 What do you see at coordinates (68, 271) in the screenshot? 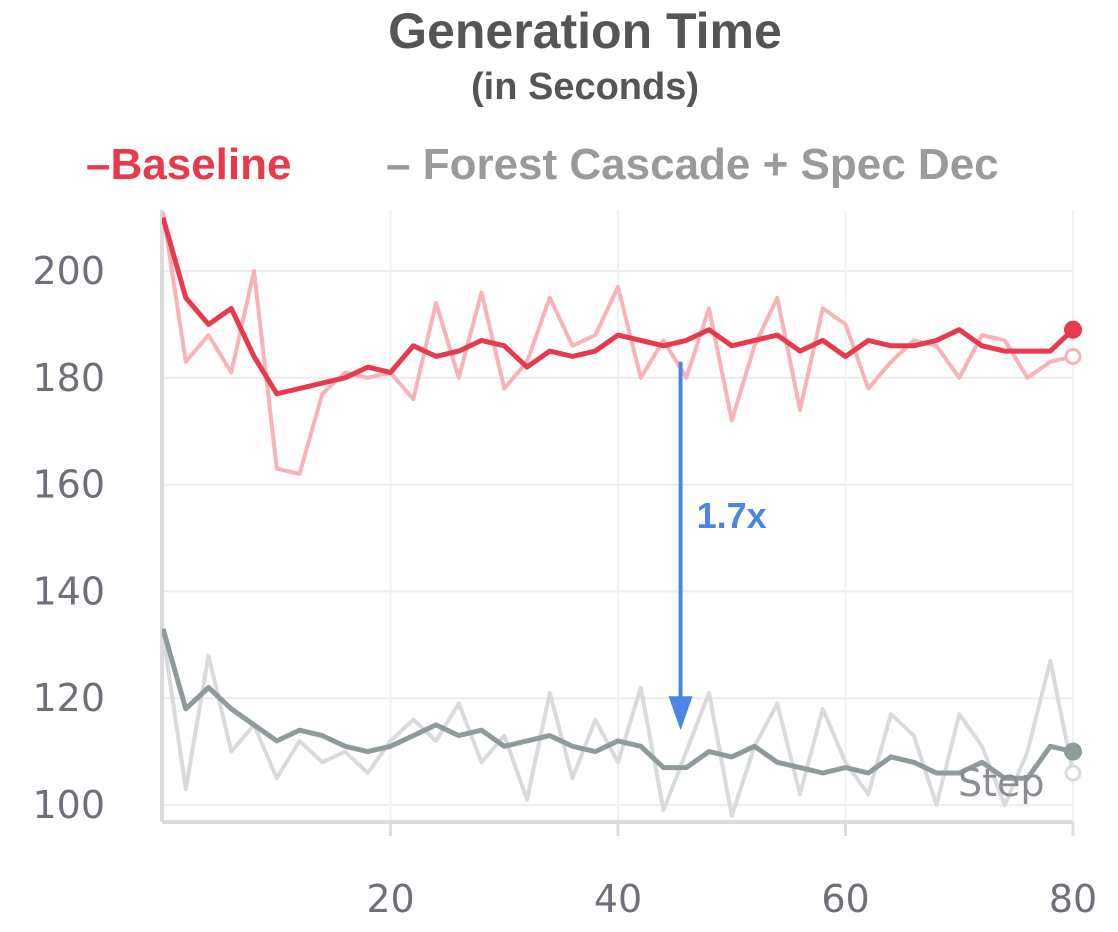
I see `y-tick-label: 200` at bounding box center [68, 271].